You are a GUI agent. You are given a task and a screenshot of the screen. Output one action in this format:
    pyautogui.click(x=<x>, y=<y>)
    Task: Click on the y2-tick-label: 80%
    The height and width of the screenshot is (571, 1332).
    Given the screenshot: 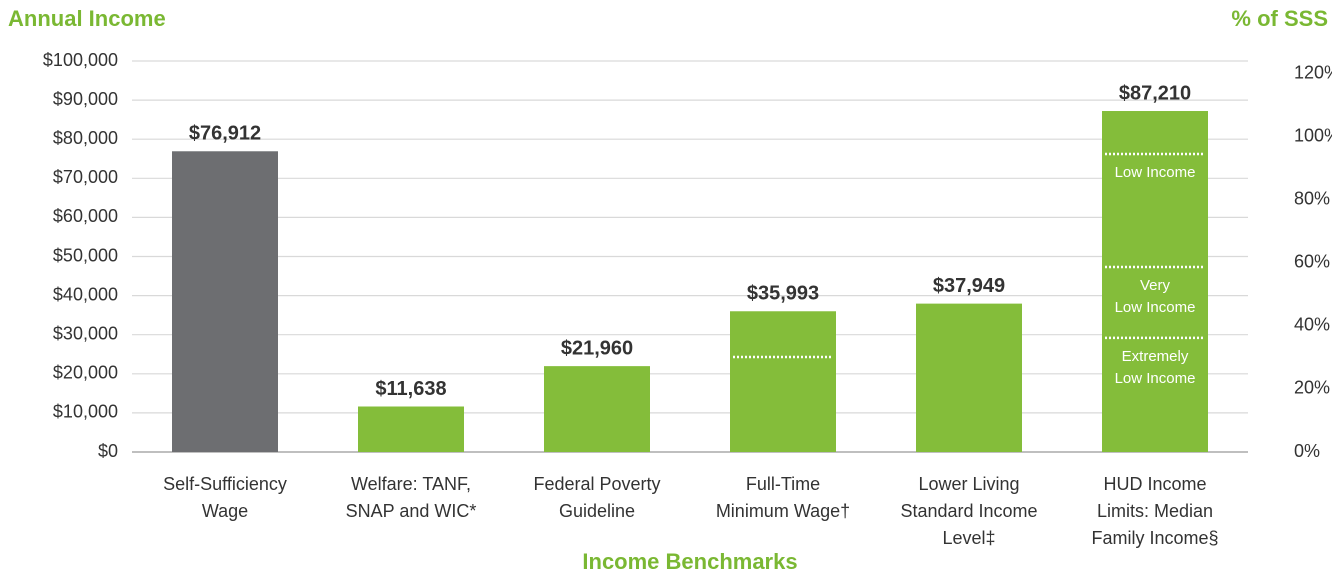 What is the action you would take?
    pyautogui.click(x=1312, y=198)
    